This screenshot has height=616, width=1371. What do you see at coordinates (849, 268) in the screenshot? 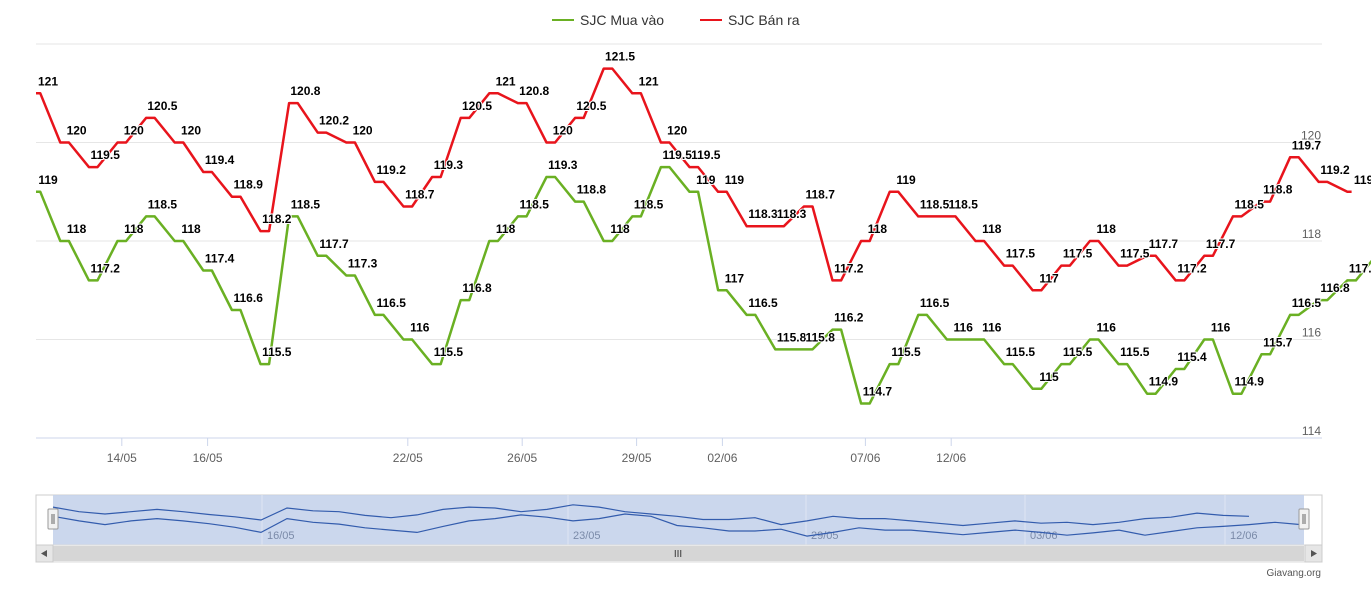
I see `data-label-sell: 117.2` at bounding box center [849, 268].